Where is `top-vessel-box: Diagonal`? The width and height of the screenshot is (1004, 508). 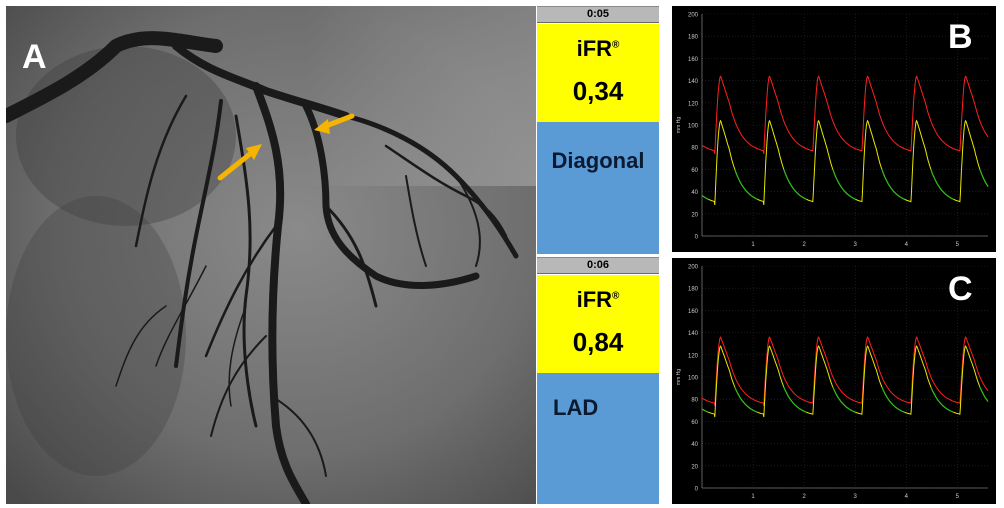 top-vessel-box: Diagonal is located at coordinates (598, 188).